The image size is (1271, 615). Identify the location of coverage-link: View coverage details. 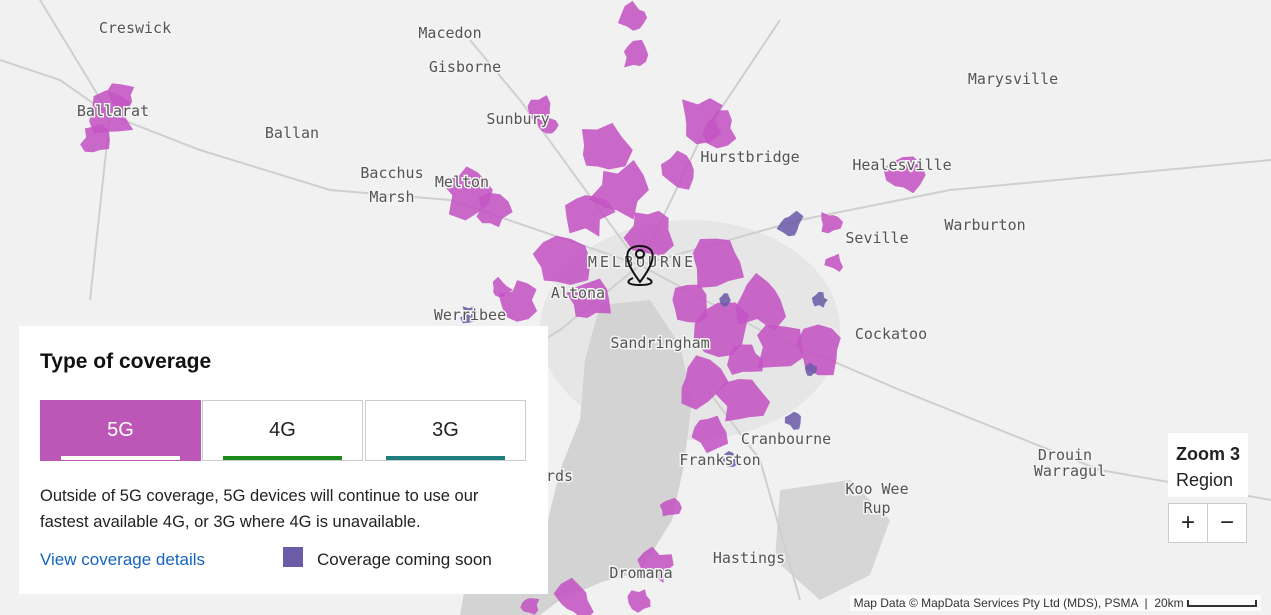
(123, 559).